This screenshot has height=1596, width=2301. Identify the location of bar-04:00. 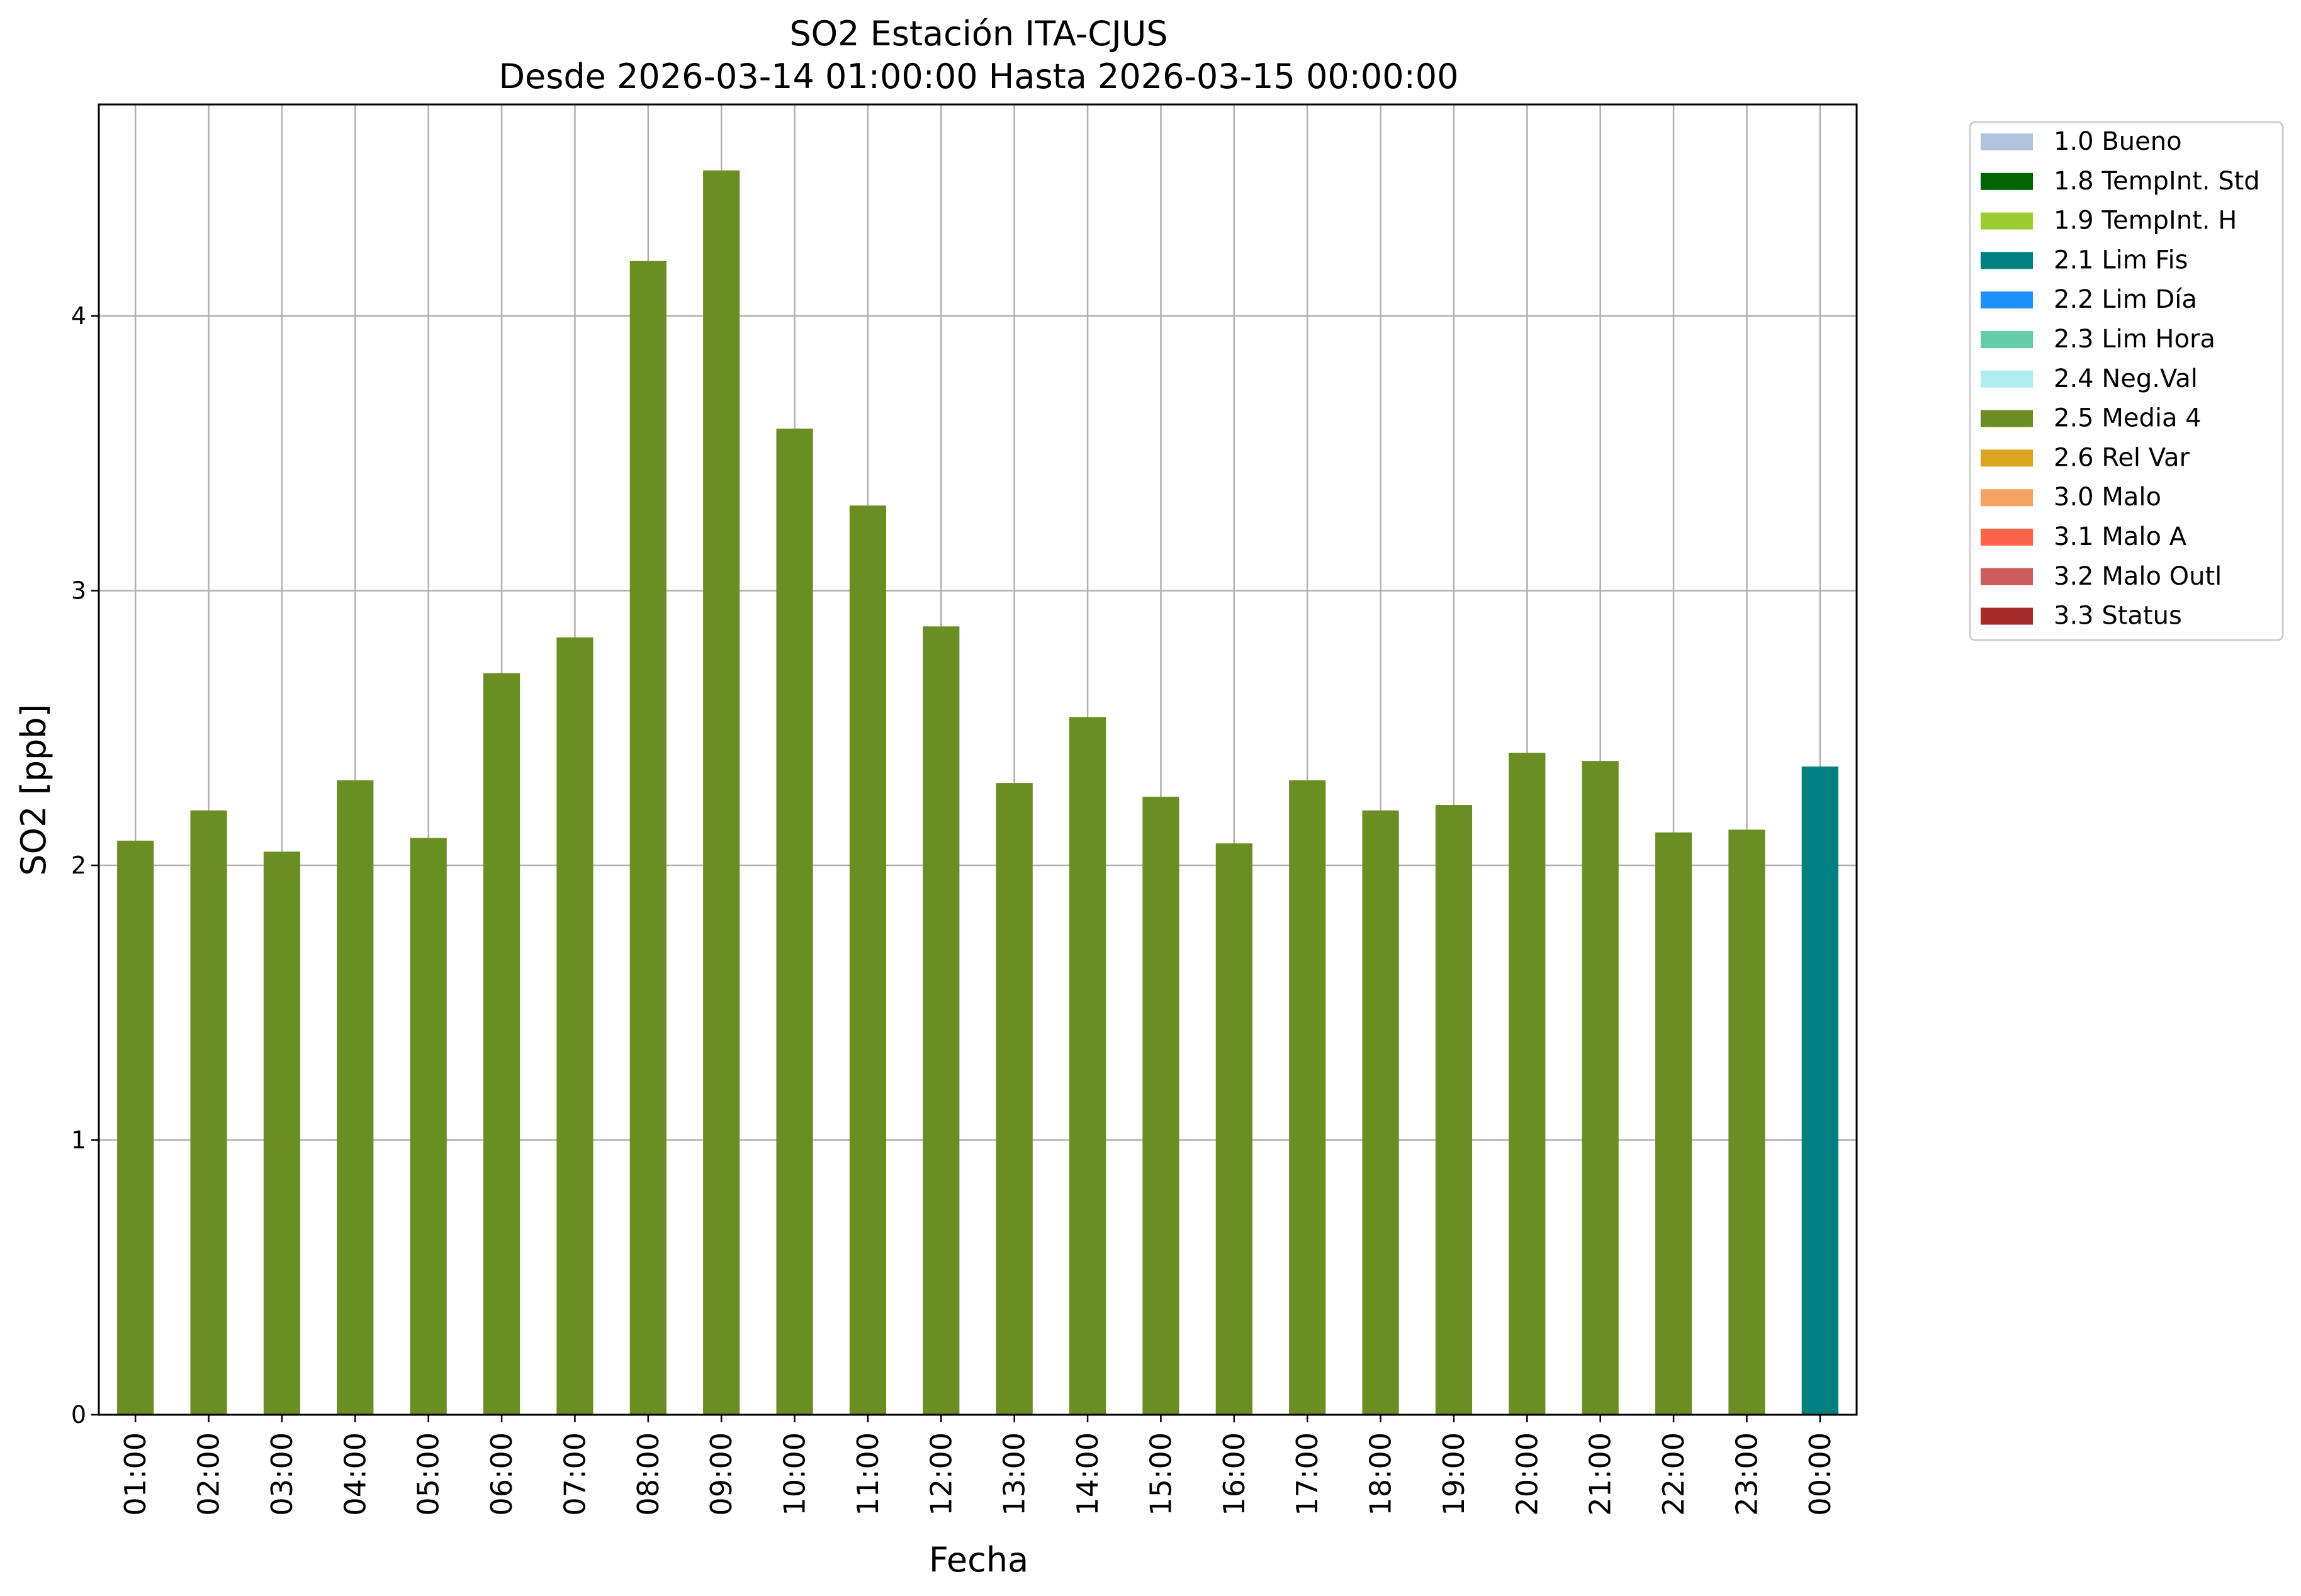
(355, 1097).